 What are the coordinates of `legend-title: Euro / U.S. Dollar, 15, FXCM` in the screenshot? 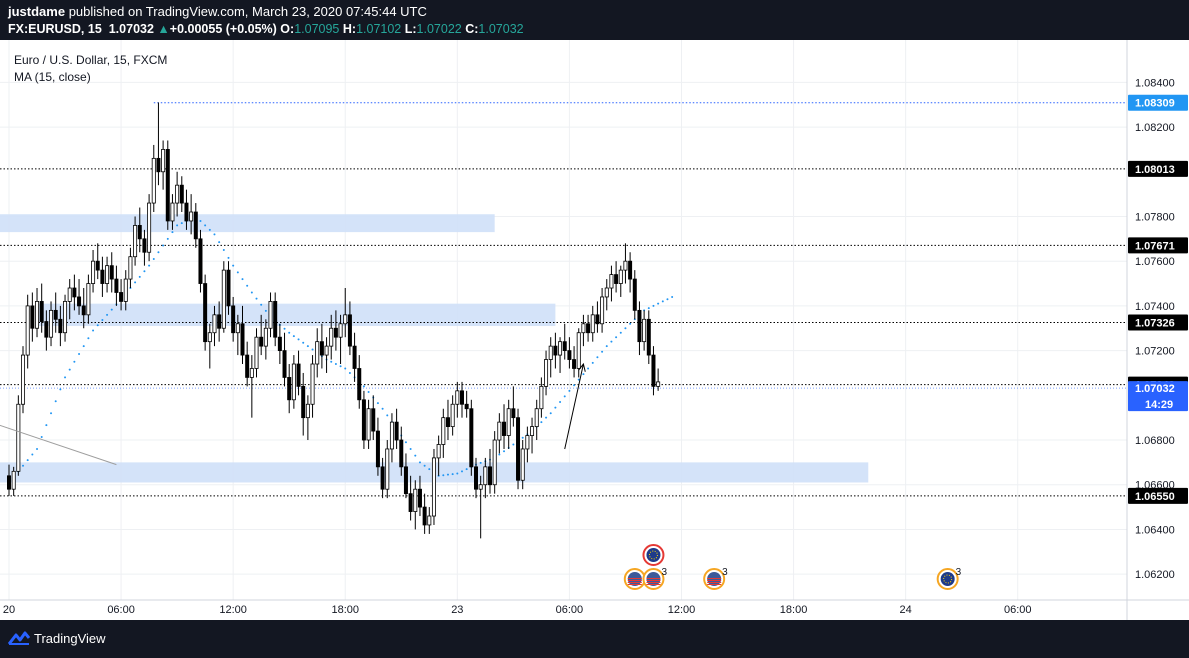 It's located at (91, 60).